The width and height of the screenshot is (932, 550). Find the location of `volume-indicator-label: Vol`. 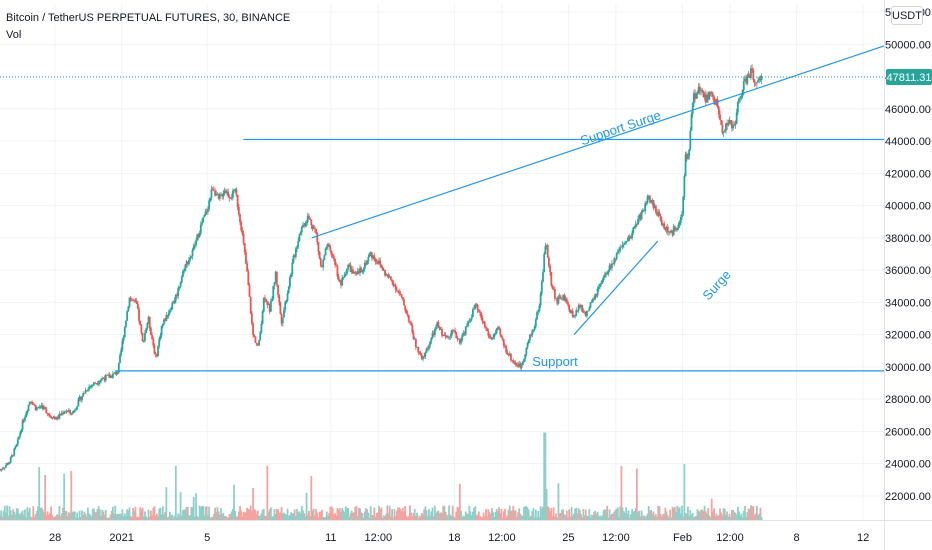

volume-indicator-label: Vol is located at coordinates (14, 35).